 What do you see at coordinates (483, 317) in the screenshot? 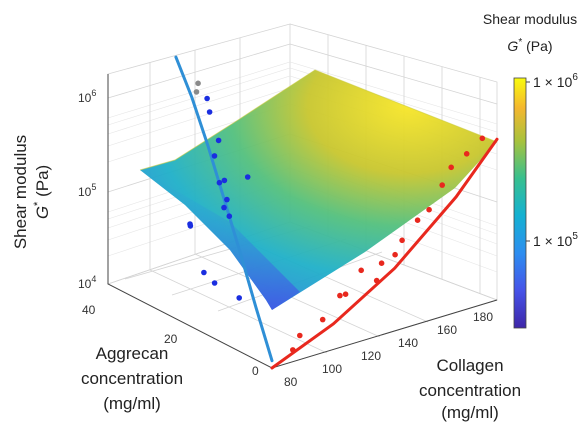
I see `x-tick-label: 180` at bounding box center [483, 317].